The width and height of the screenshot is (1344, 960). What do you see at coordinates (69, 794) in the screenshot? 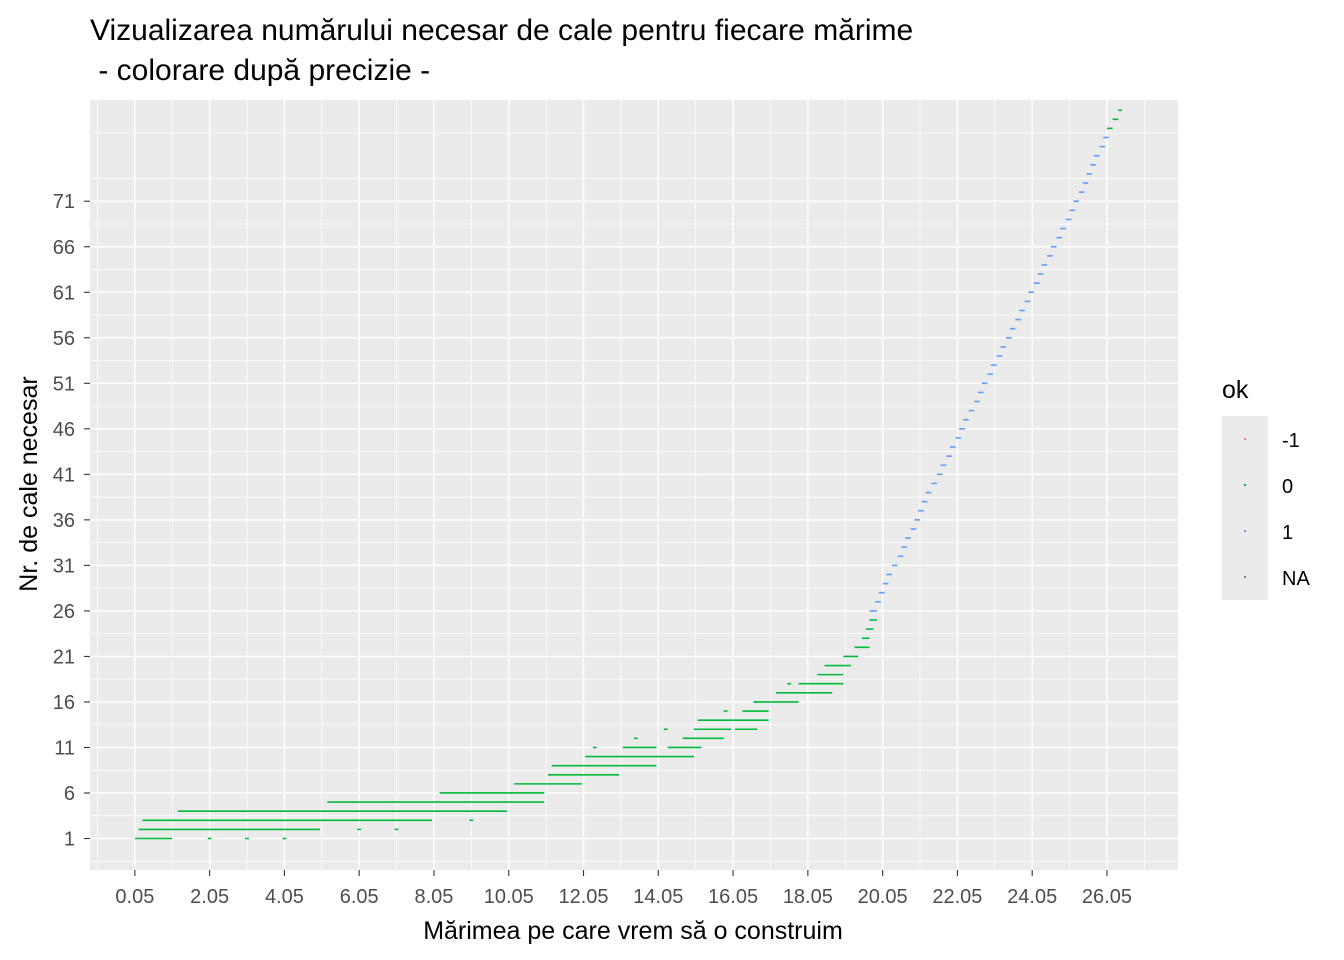
I see `y-tick-label: 6` at bounding box center [69, 794].